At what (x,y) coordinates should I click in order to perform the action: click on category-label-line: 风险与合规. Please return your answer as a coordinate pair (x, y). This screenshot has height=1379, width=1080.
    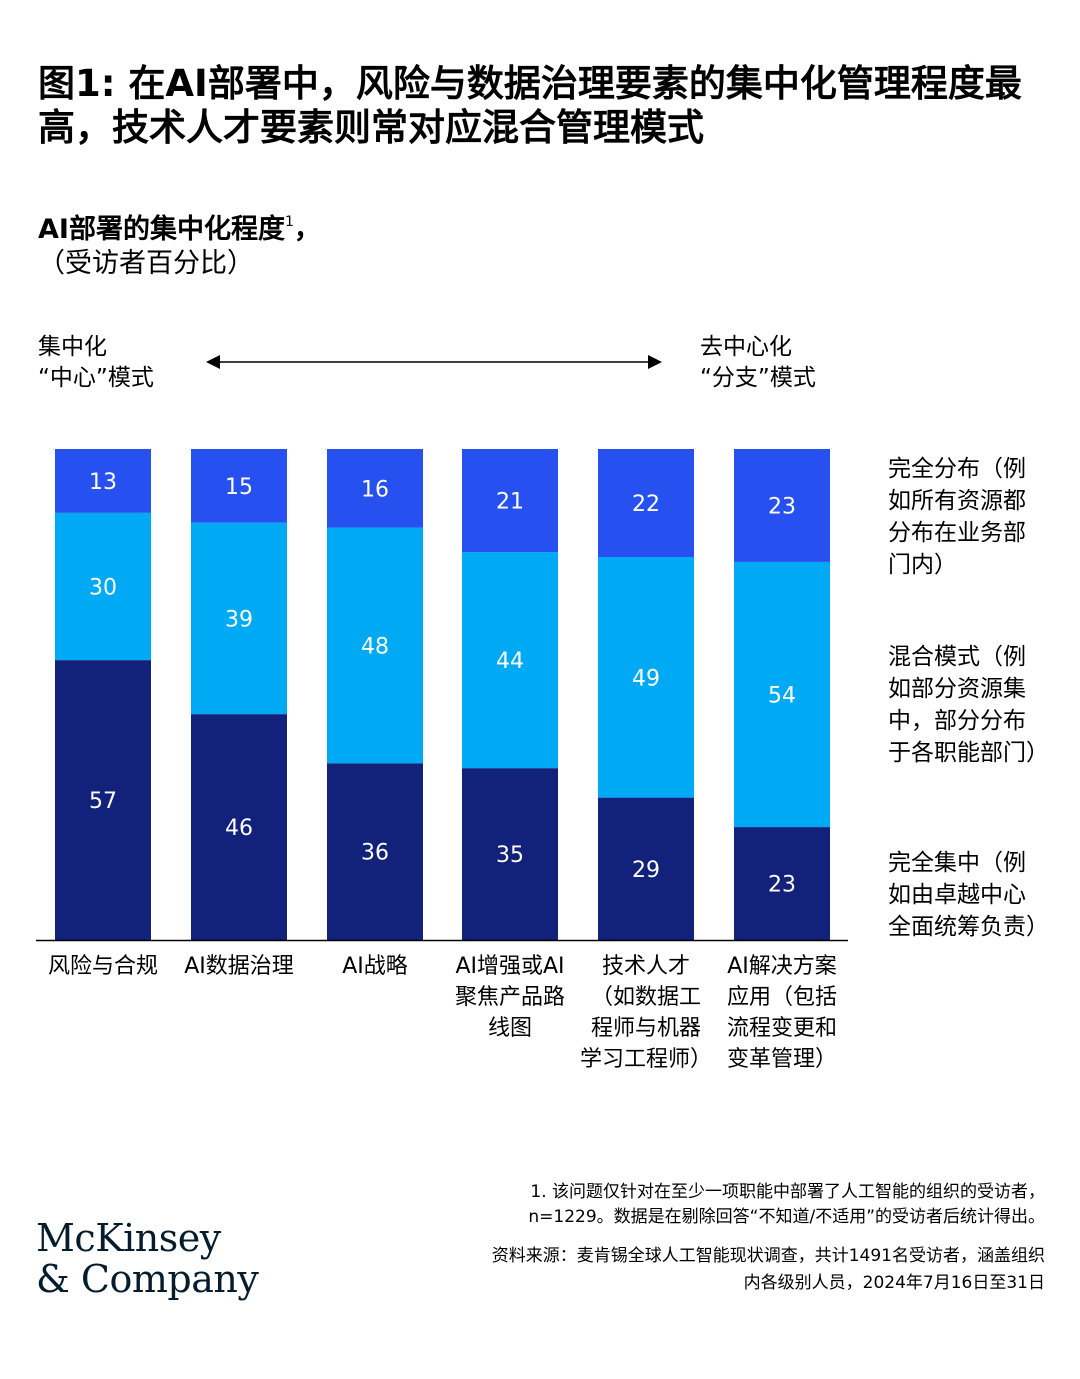
    Looking at the image, I should click on (102, 966).